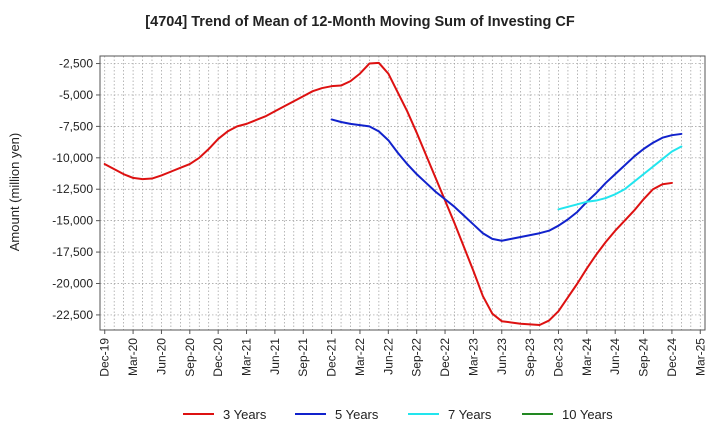  What do you see at coordinates (615, 356) in the screenshot?
I see `x-tick-label: Jun-24` at bounding box center [615, 356].